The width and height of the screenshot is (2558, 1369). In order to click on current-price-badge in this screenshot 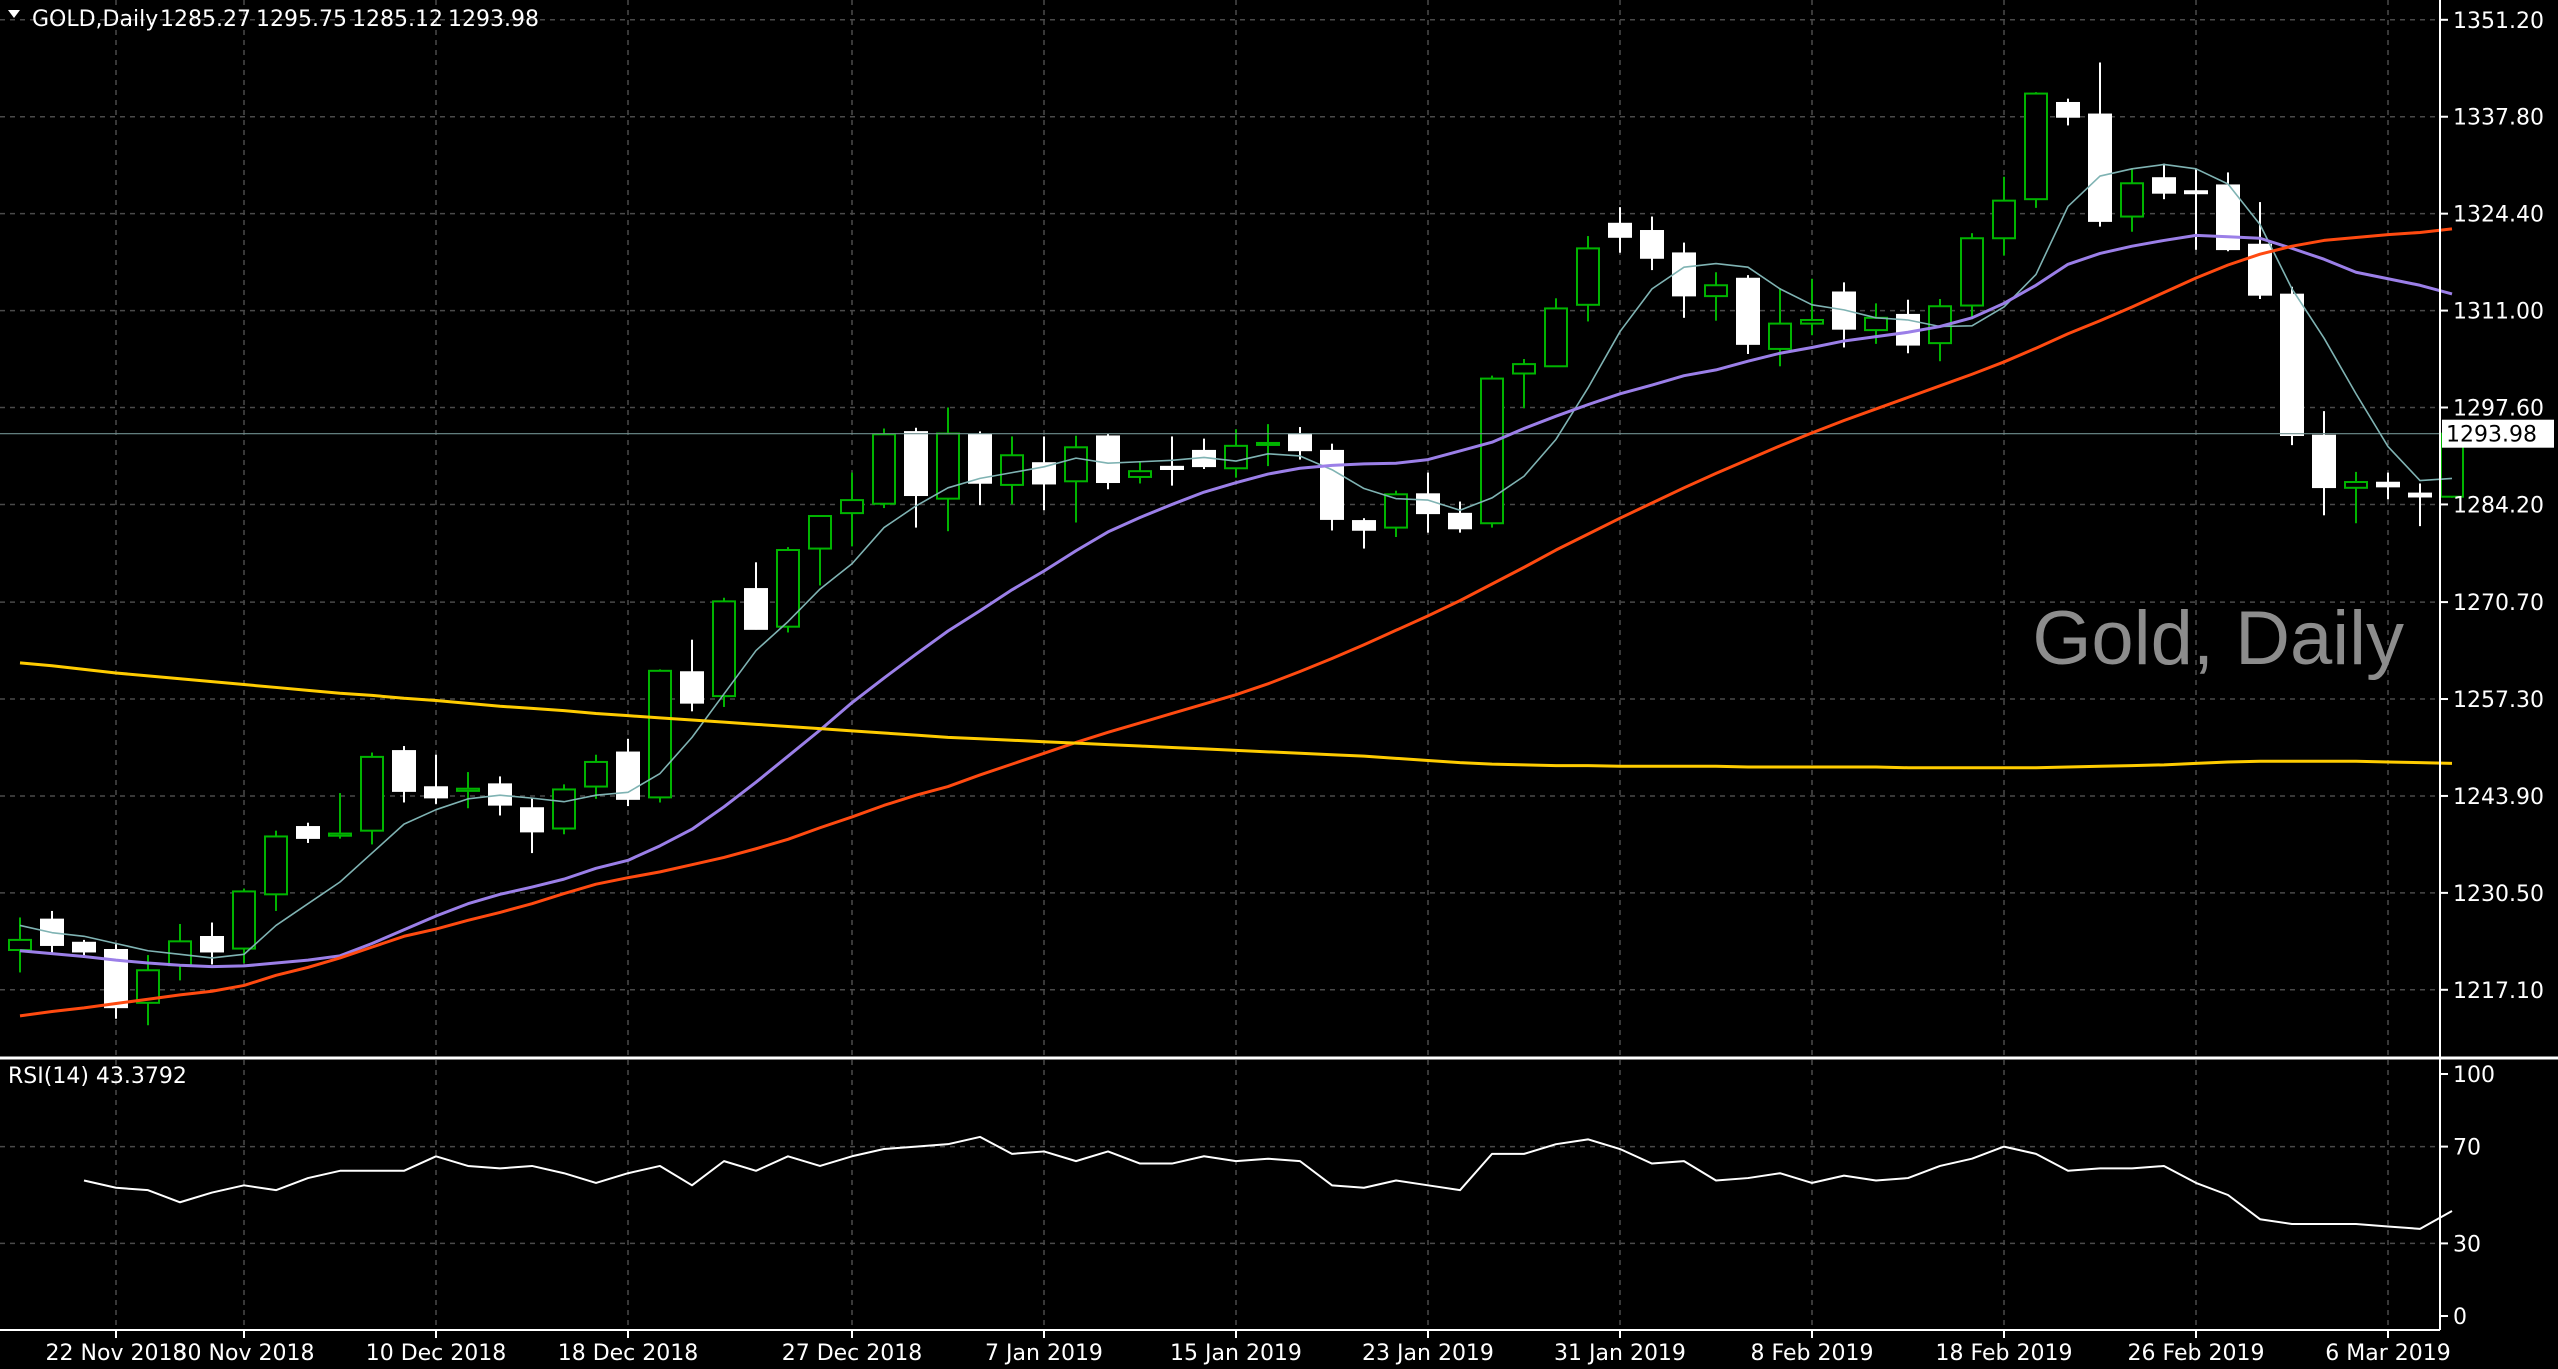, I will do `click(2498, 433)`.